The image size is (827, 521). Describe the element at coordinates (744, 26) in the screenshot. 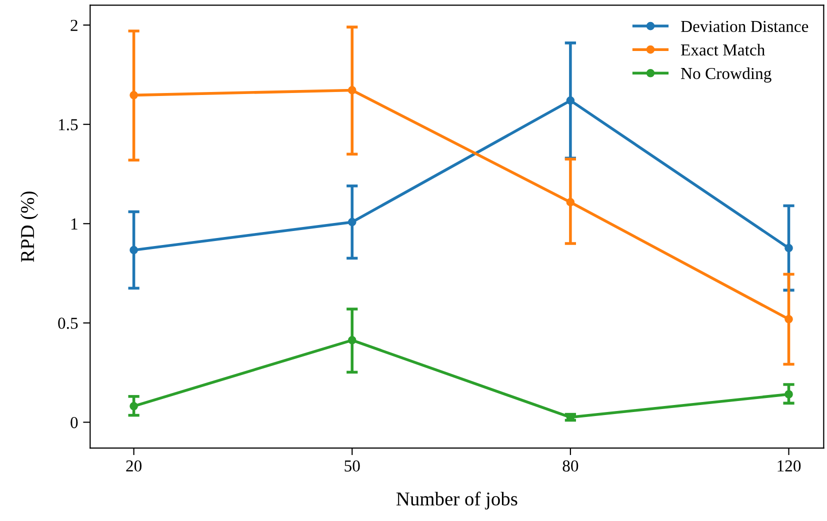

I see `legend-label: Deviation Distance` at that location.